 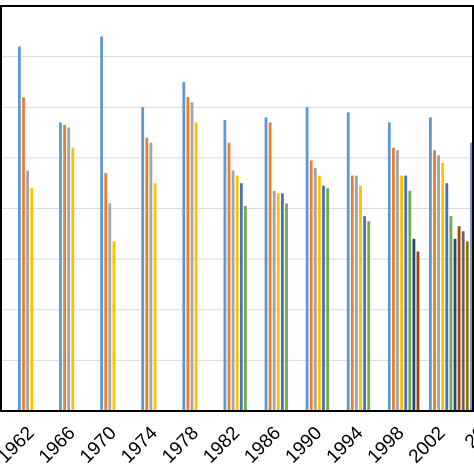 What do you see at coordinates (139, 444) in the screenshot?
I see `x-tick-label: 1974` at bounding box center [139, 444].